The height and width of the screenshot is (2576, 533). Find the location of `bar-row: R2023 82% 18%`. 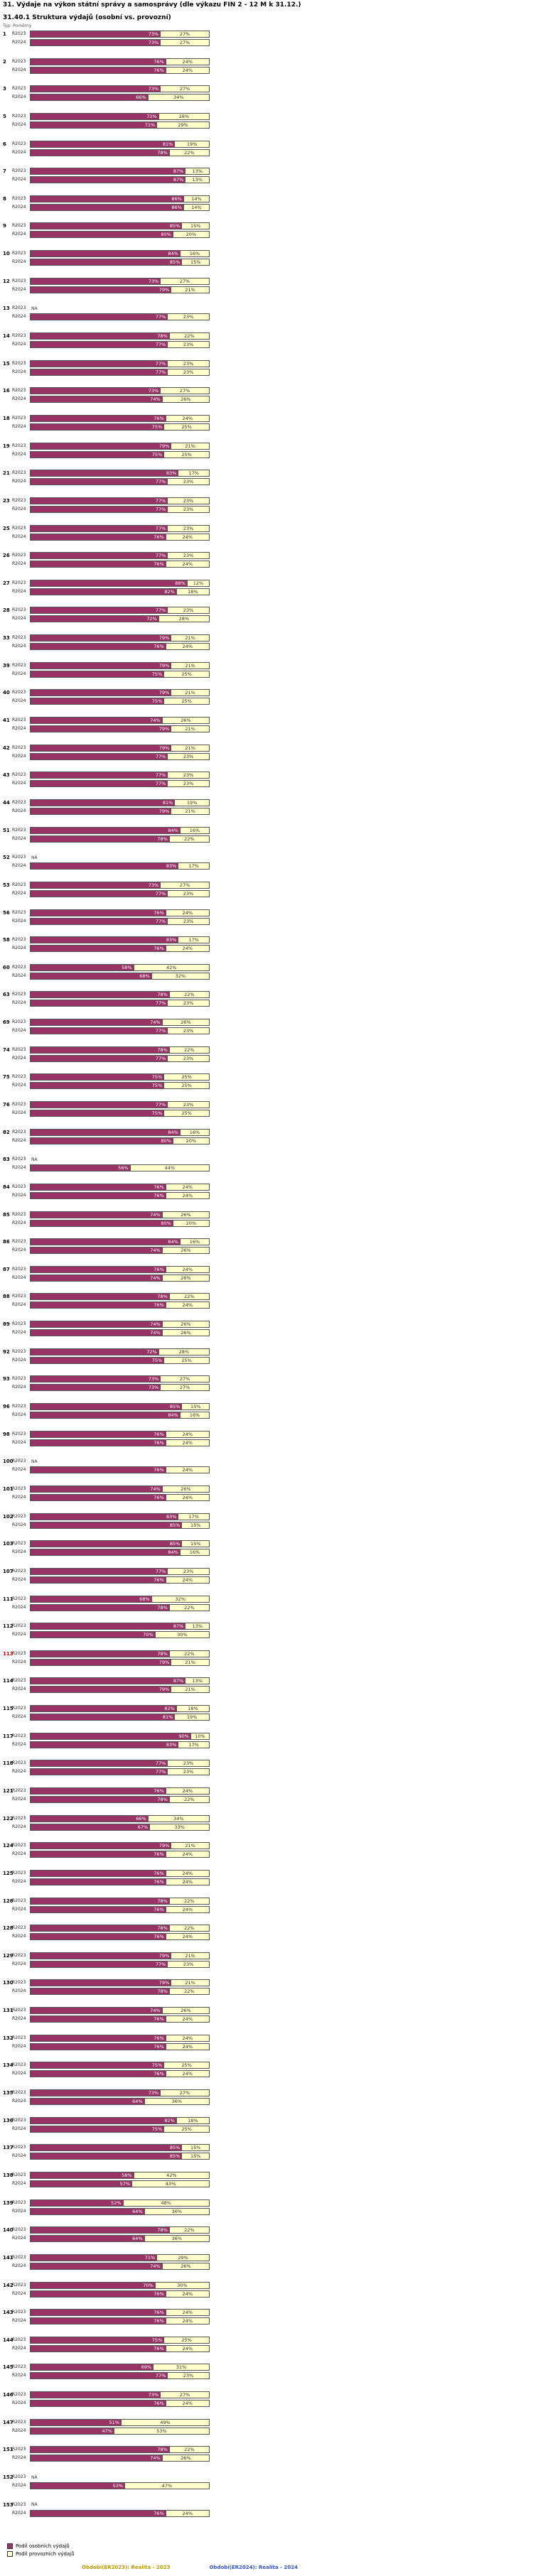

bar-row: R2023 82% 18% is located at coordinates (114, 1708).